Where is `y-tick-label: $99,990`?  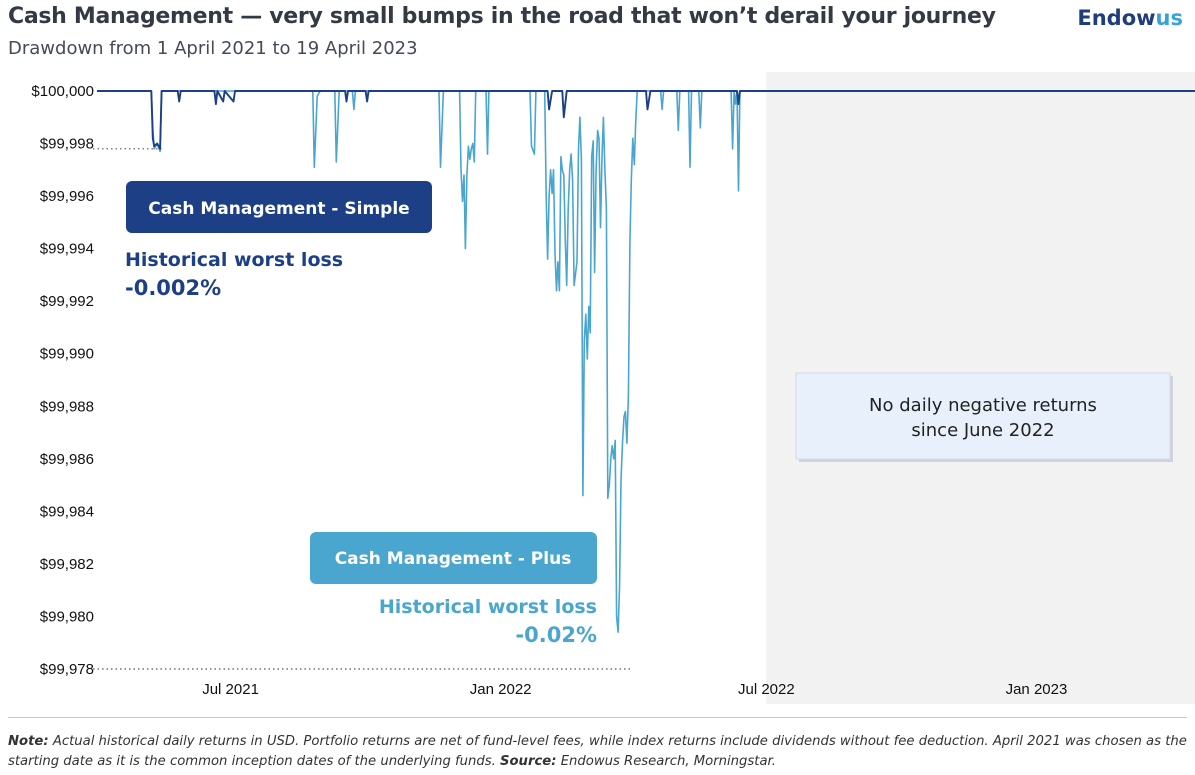
y-tick-label: $99,990 is located at coordinates (67, 354).